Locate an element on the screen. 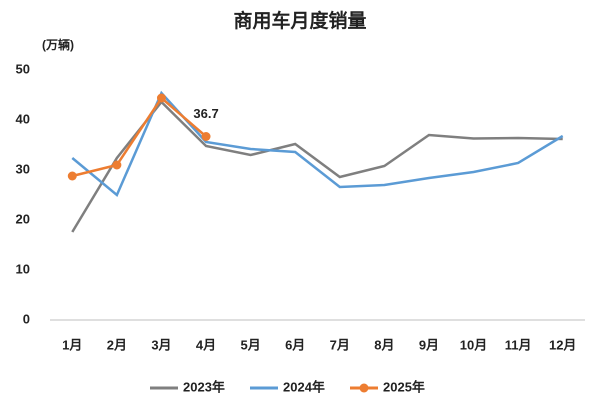 The width and height of the screenshot is (600, 406). y-tick-label: 20 is located at coordinates (23, 218).